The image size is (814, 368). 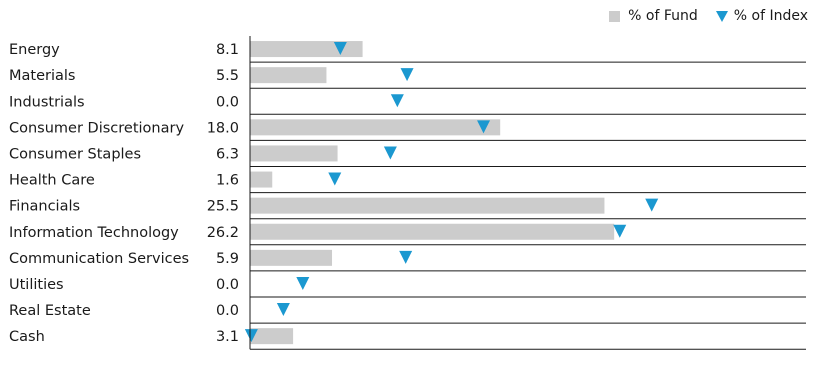 I want to click on fund-value-label: 6.3, so click(x=227, y=154).